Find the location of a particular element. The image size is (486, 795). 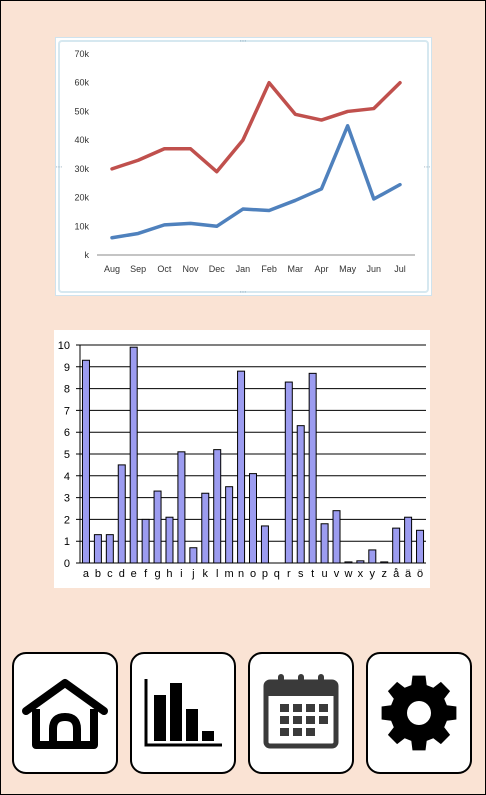

y-tick-label: 8 is located at coordinates (67, 390).